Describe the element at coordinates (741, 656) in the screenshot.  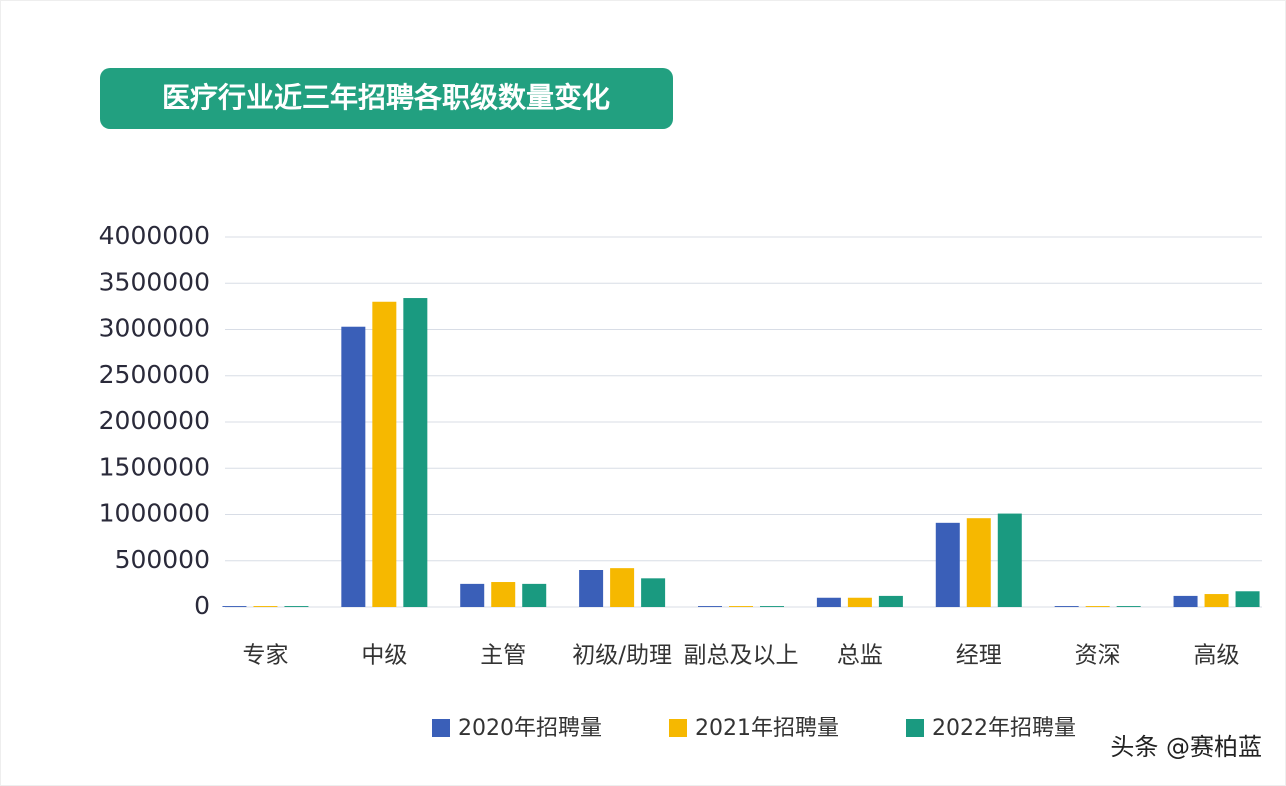
I see `x-tick-label: 副总及以上` at that location.